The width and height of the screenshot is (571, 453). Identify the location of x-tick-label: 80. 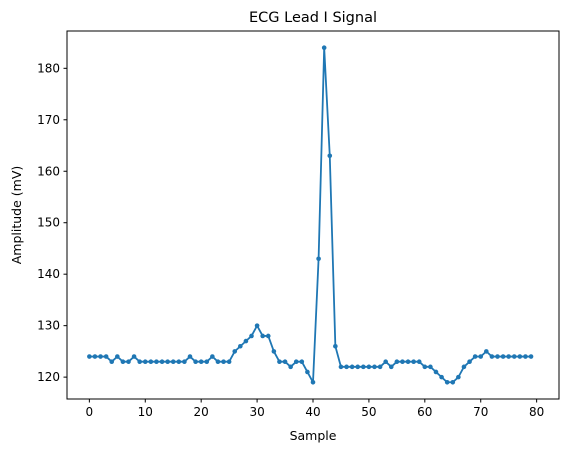
(536, 412).